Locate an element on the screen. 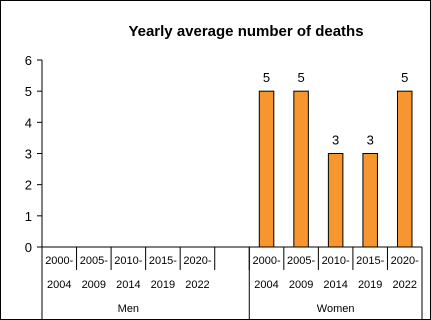  x-group-label: Women is located at coordinates (336, 309).